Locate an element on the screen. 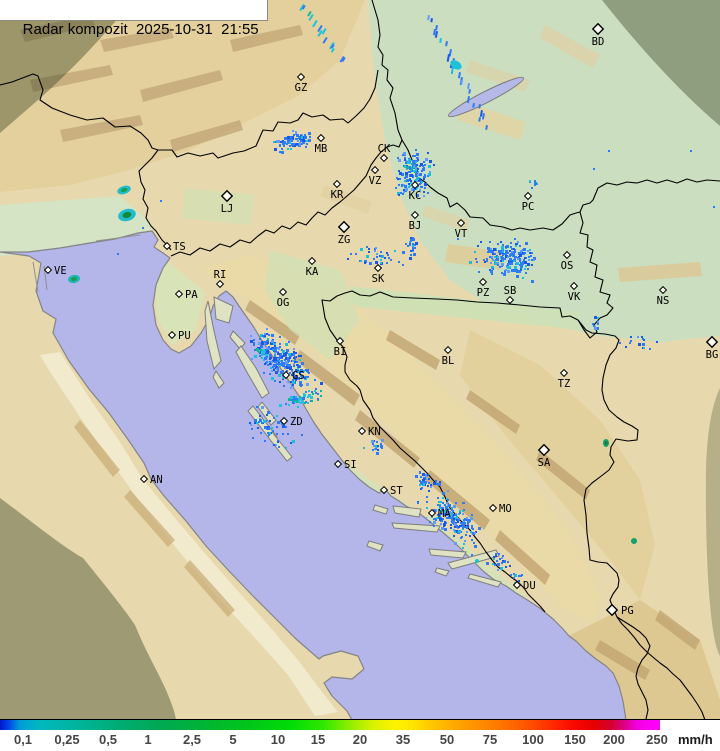  station-label-SK: SK is located at coordinates (378, 279).